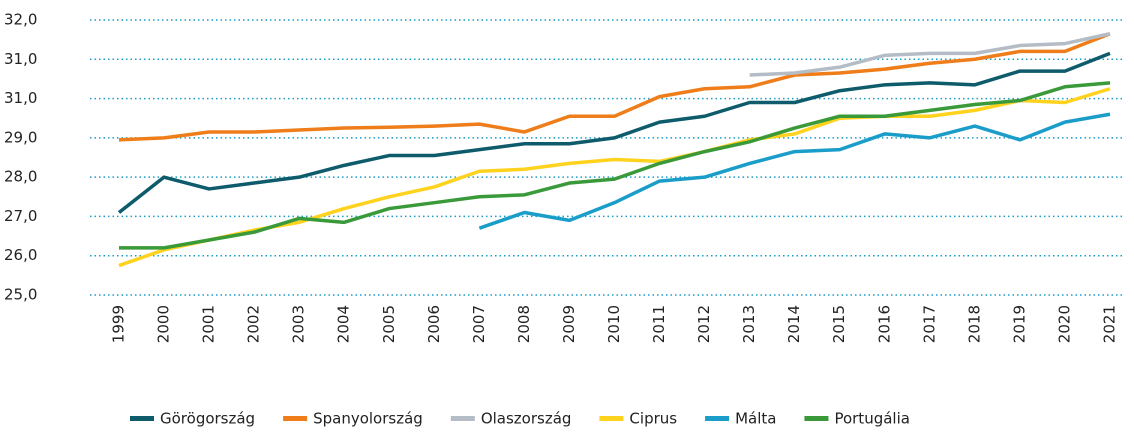 The height and width of the screenshot is (435, 1134). Describe the element at coordinates (344, 324) in the screenshot. I see `x-tick-label: 2004` at that location.